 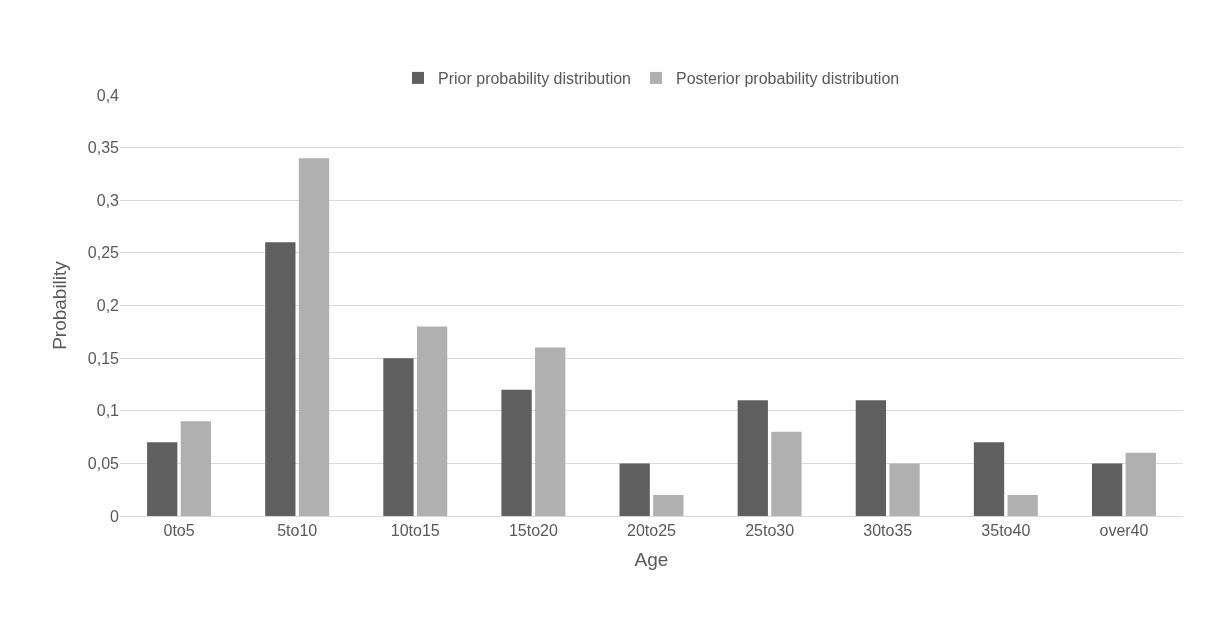 I want to click on x-tick-label: 0to5, so click(x=179, y=531).